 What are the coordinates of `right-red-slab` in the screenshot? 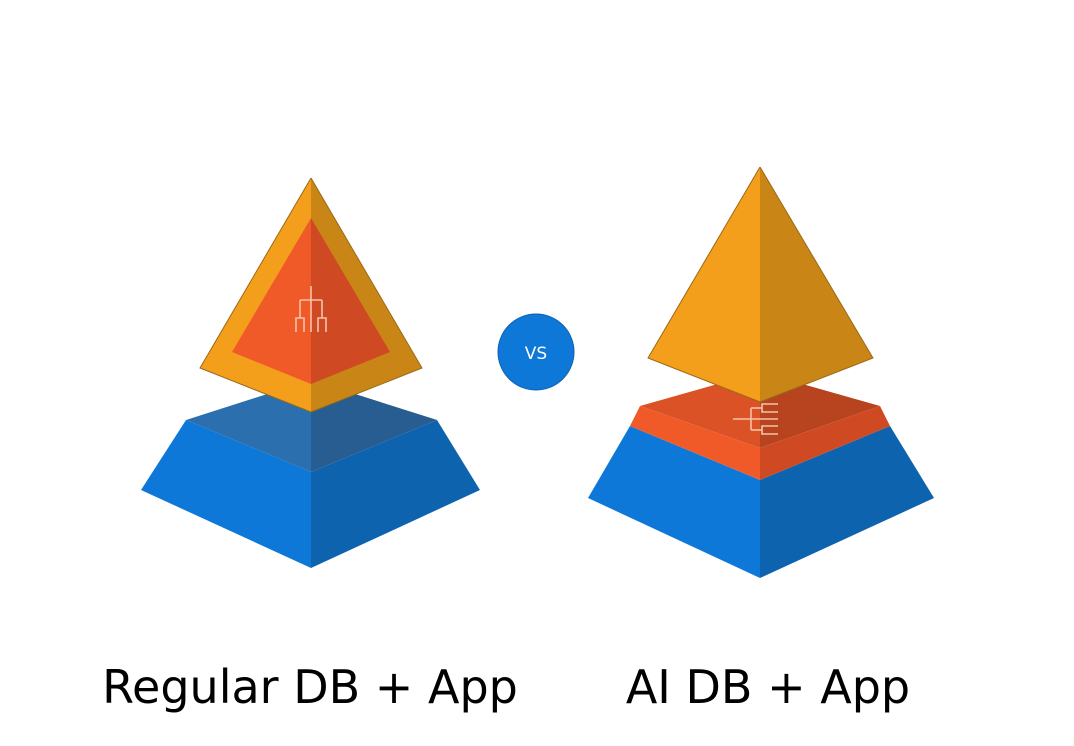 It's located at (760, 426).